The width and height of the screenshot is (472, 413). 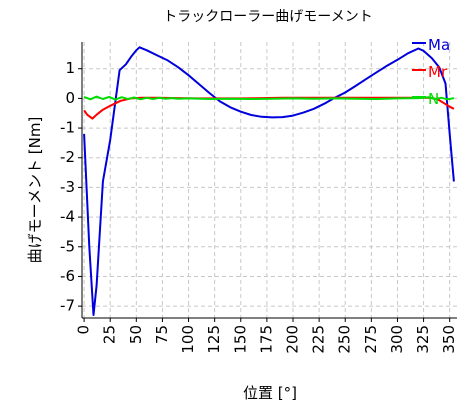 What do you see at coordinates (188, 339) in the screenshot?
I see `x-tick-label: 100` at bounding box center [188, 339].